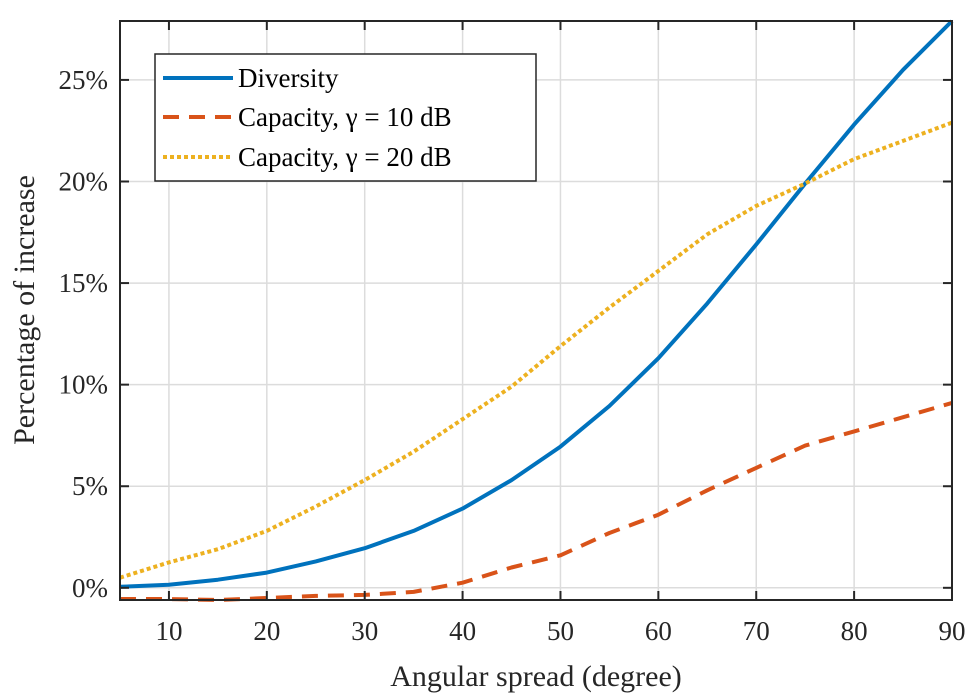 This screenshot has height=700, width=978. I want to click on x-tick-label: 90, so click(952, 631).